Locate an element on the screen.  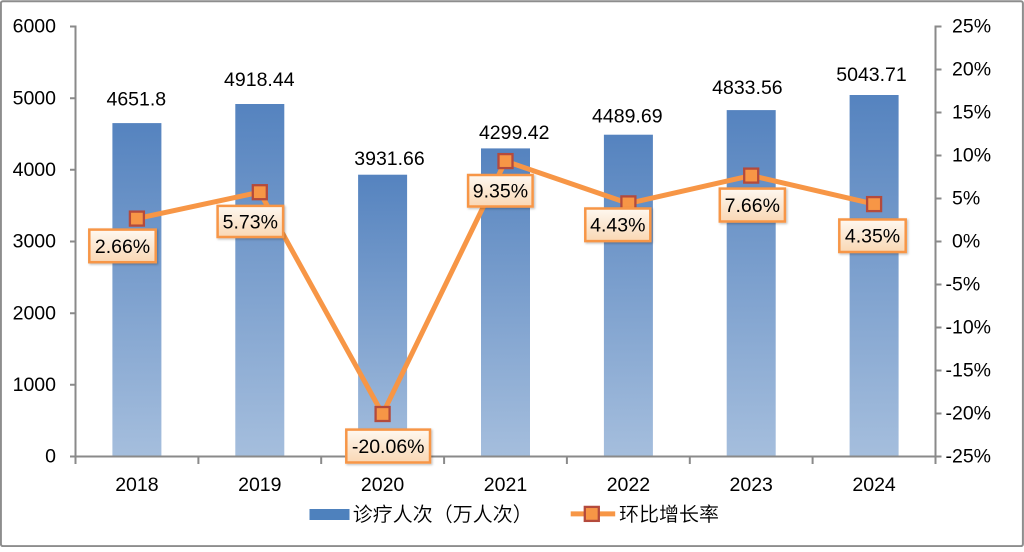
svg-text: -20% is located at coordinates (969, 414).